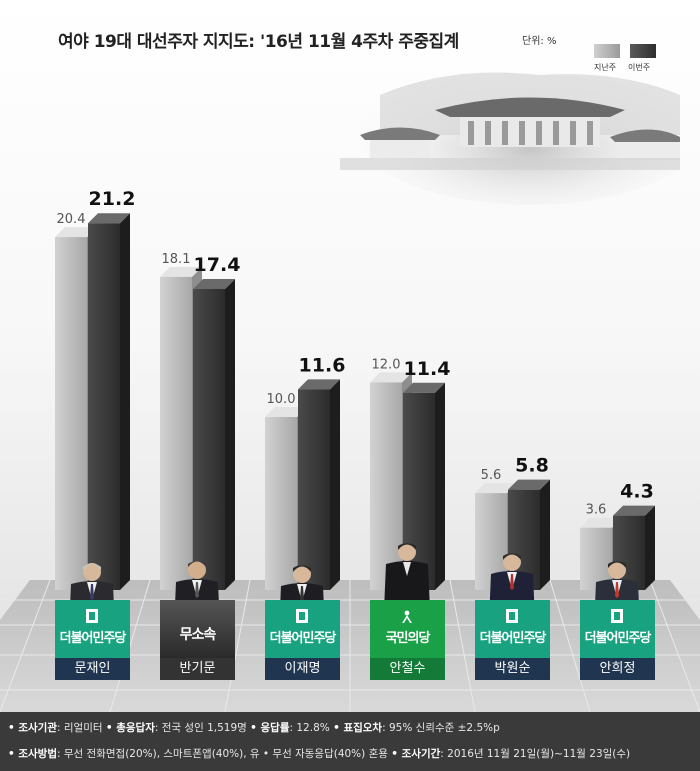 Image resolution: width=700 pixels, height=771 pixels. Describe the element at coordinates (258, 42) in the screenshot. I see `chart-title: 여야 19대 대선주자 지지도: '16년 11월 4주차 주중집계` at that location.